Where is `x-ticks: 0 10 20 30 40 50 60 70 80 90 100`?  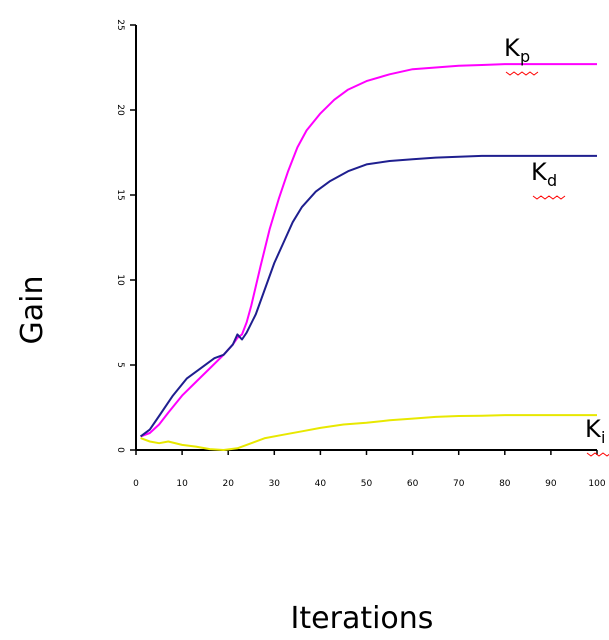
x-ticks: 0 10 20 30 40 50 60 70 80 90 100 is located at coordinates (369, 469).